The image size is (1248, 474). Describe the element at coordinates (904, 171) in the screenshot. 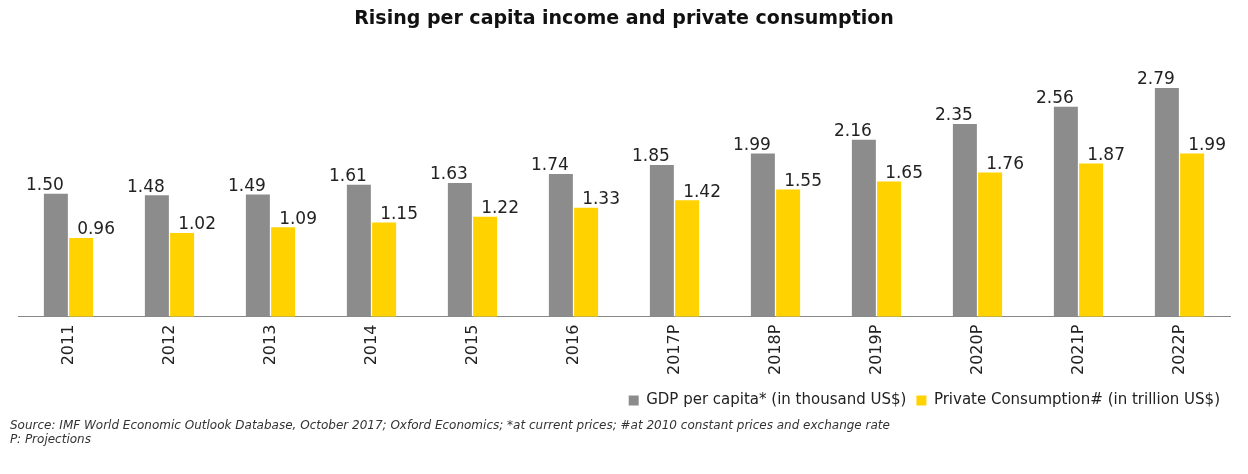

I see `data-label: 1.65` at that location.